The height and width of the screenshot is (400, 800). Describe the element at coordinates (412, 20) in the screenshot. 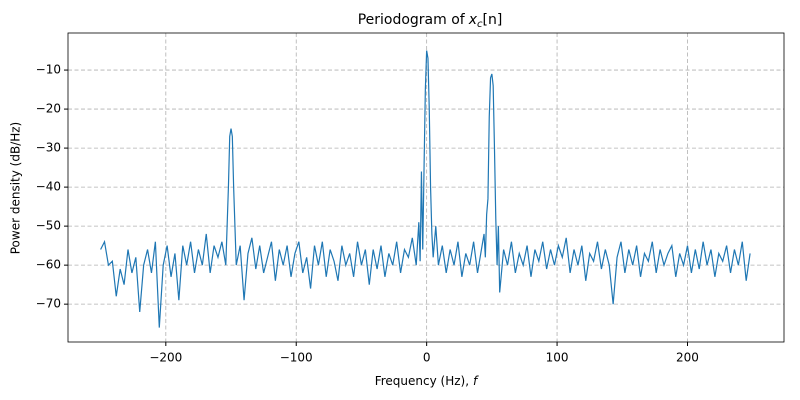

I see `title-text: Periodogram of` at that location.